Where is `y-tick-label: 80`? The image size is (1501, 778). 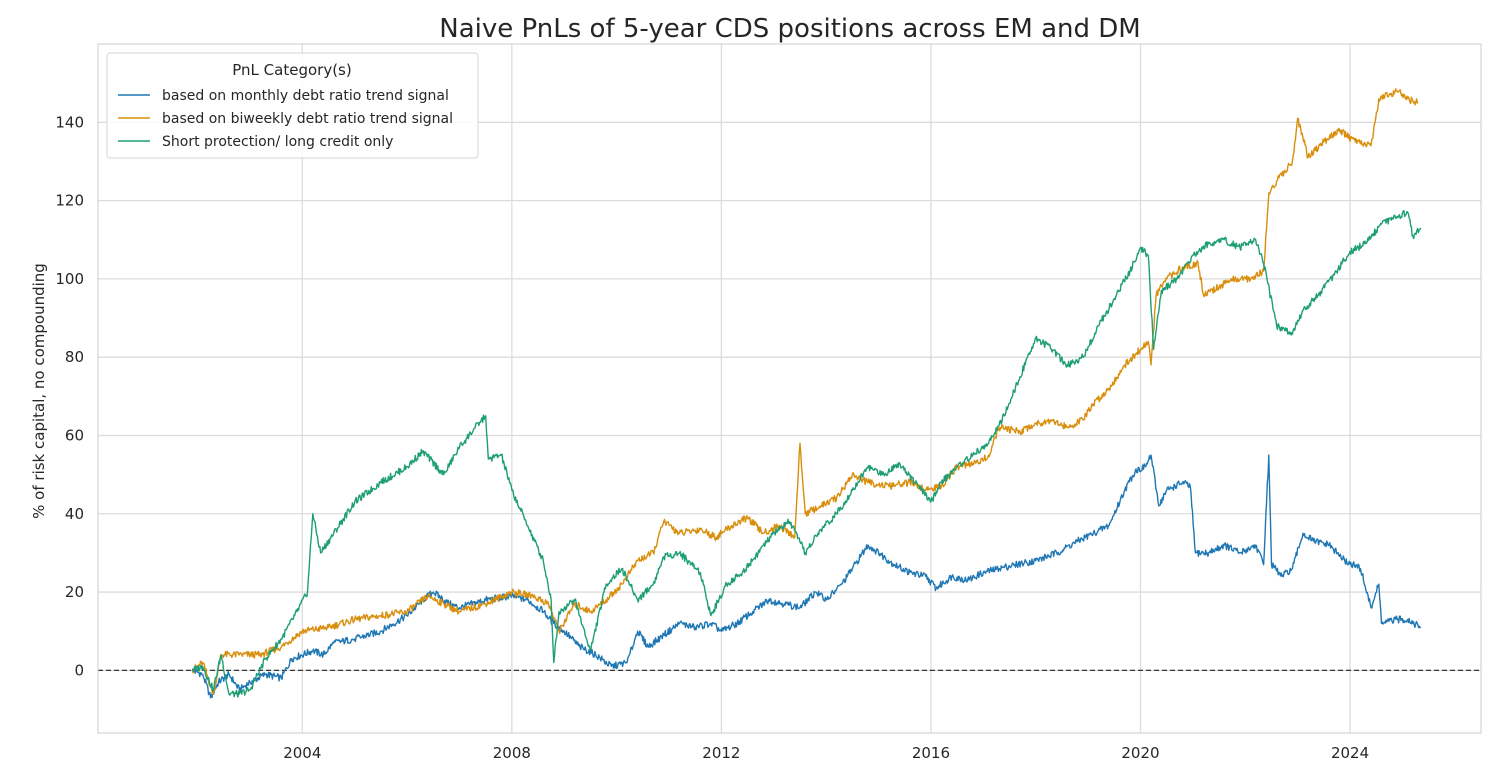 y-tick-label: 80 is located at coordinates (74, 357).